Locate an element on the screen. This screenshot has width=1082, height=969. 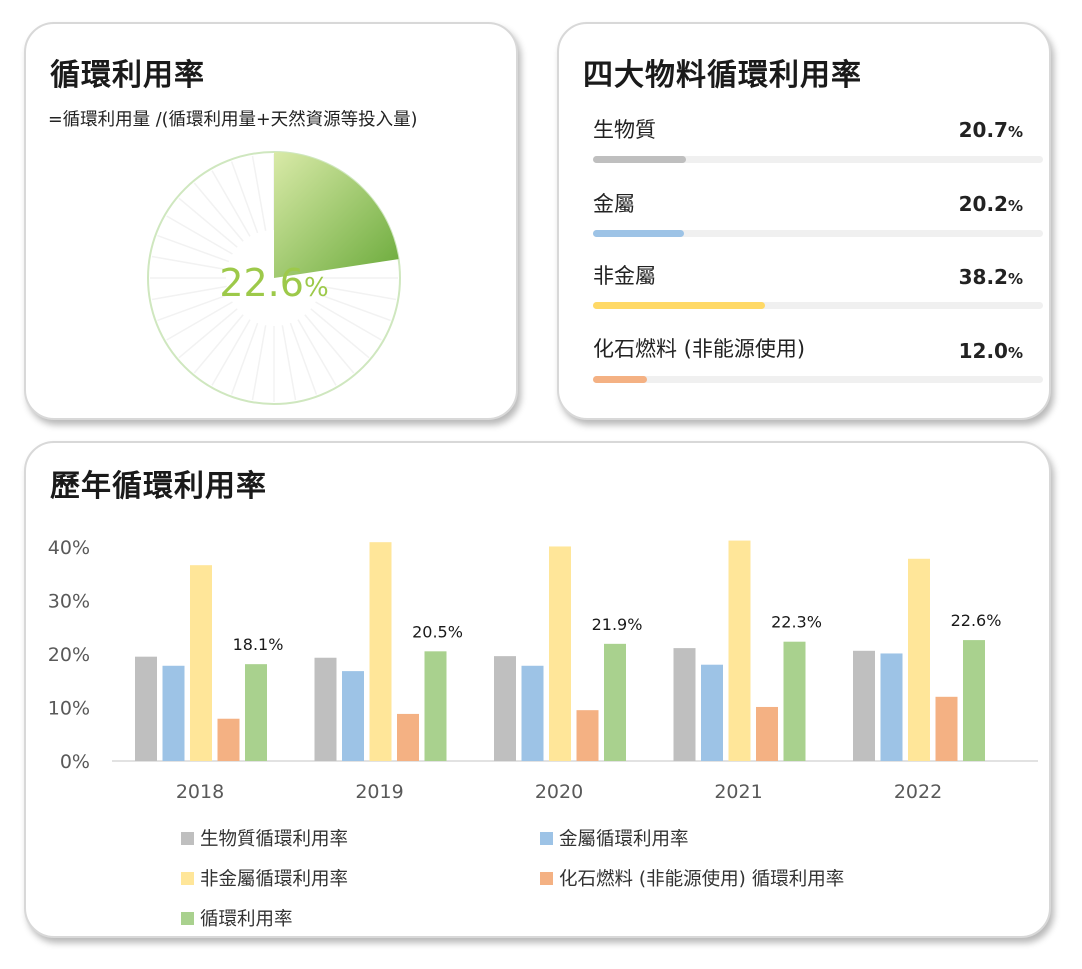
material-label-metal: 金屬 is located at coordinates (614, 204).